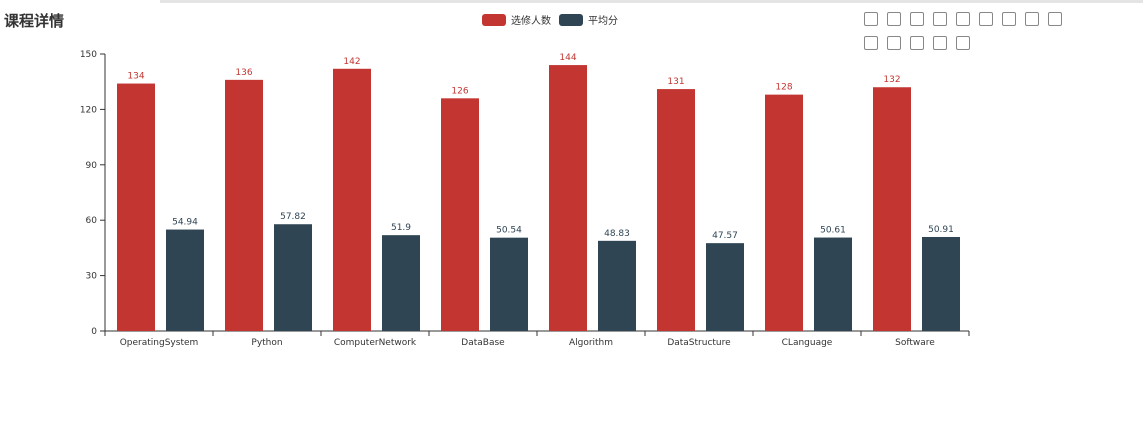 This screenshot has height=434, width=1143. Describe the element at coordinates (375, 343) in the screenshot. I see `x-tick-label: ComputerNetwork` at that location.